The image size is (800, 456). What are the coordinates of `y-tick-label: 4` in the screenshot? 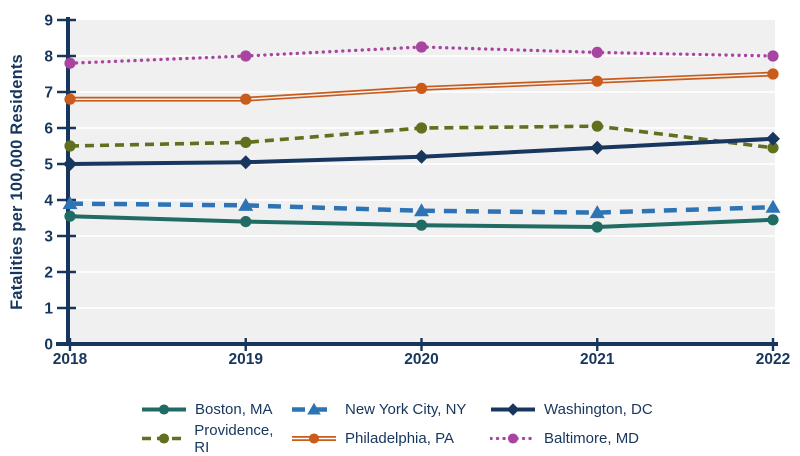 It's located at (48, 201).